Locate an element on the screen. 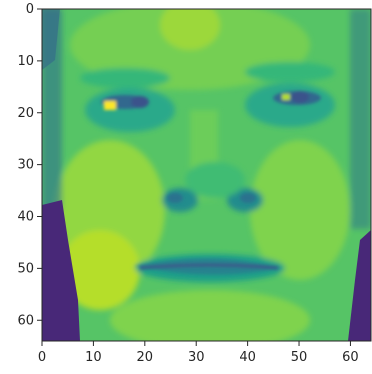 The image size is (372, 374). lips is located at coordinates (208, 266).